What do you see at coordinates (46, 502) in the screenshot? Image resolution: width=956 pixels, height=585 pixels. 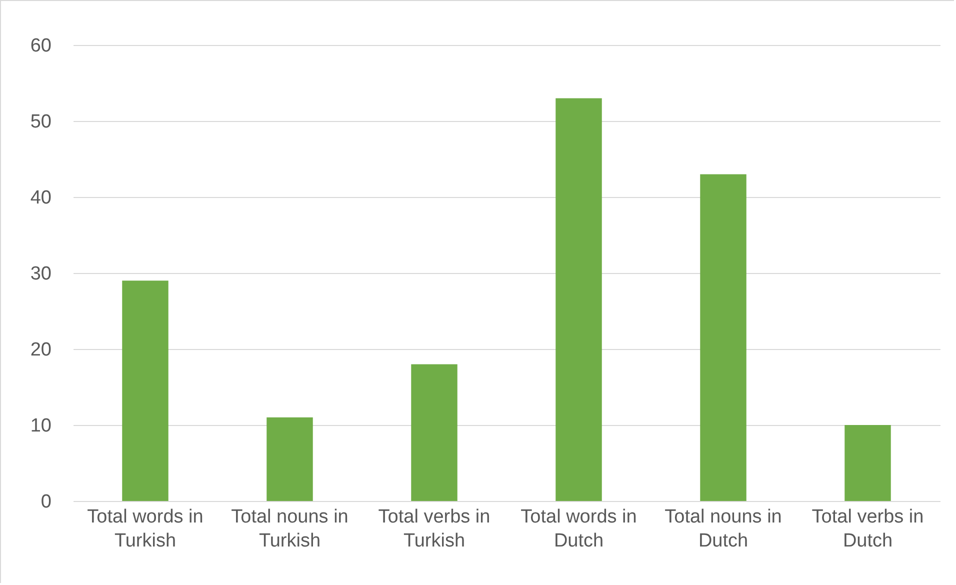 I see `y-tick-label: 0` at bounding box center [46, 502].